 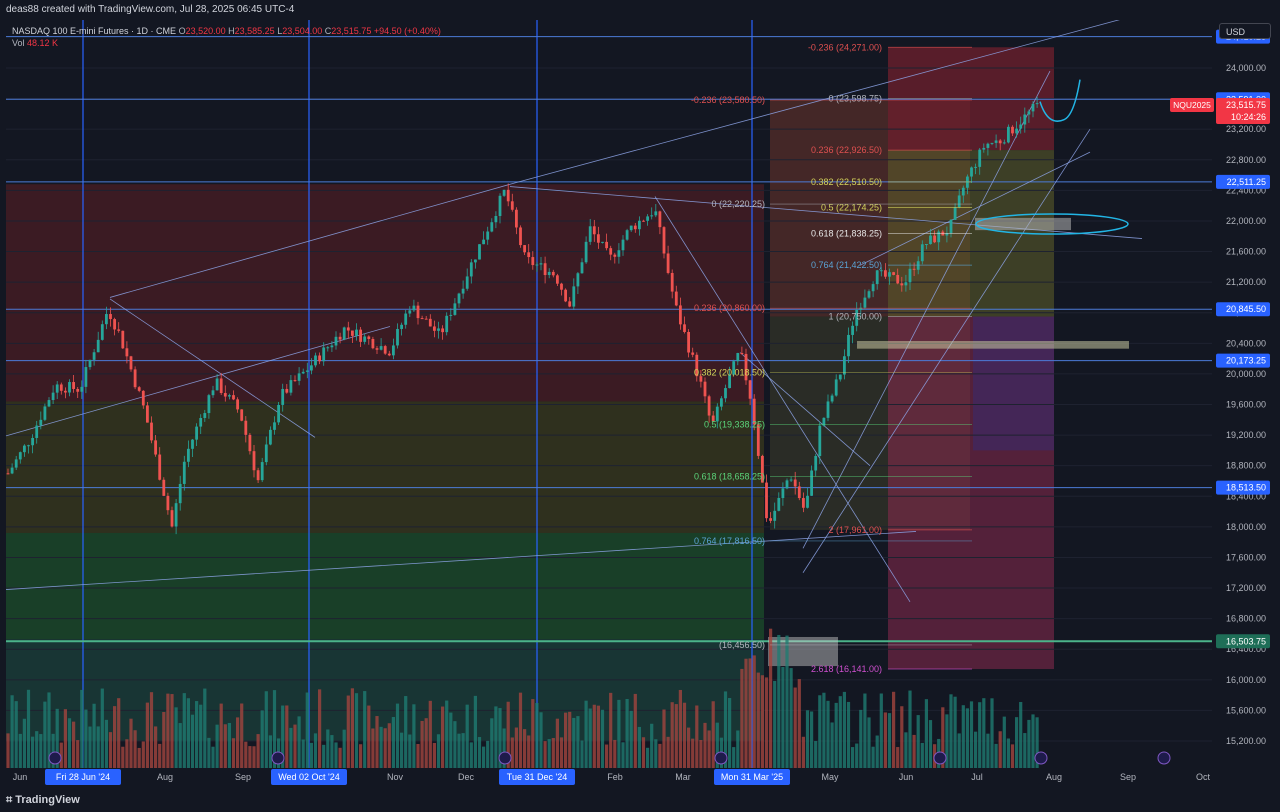 I want to click on price-level-tag-label: 16,503.75, so click(x=1246, y=641).